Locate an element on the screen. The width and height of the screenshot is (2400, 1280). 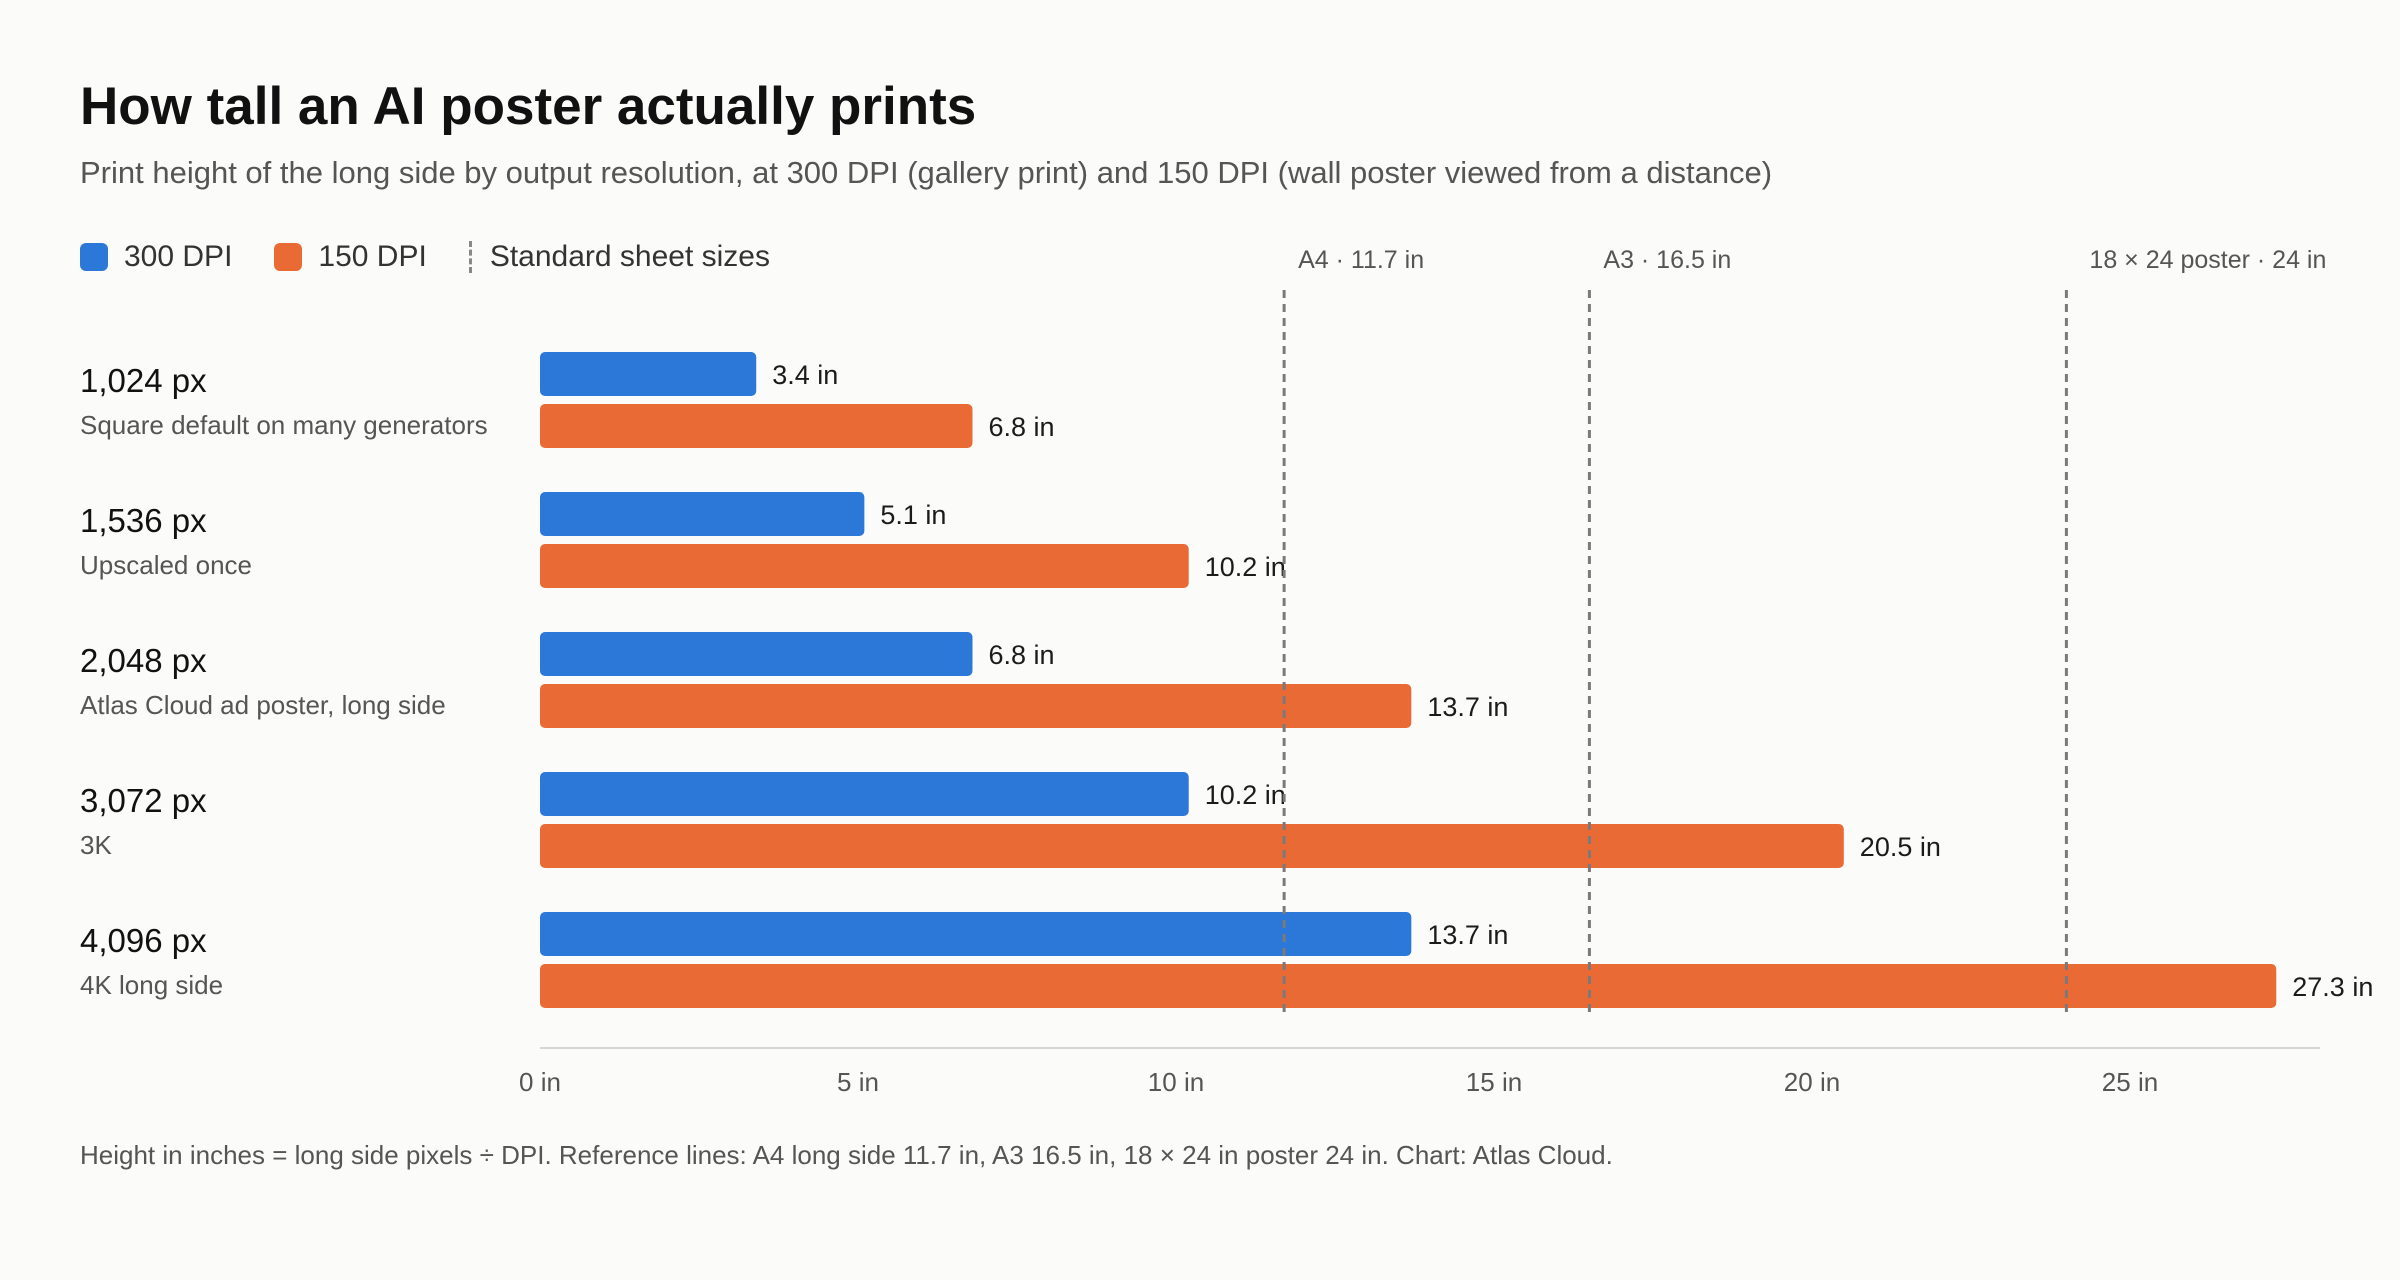
row-label-desc: 3K is located at coordinates (96, 845).